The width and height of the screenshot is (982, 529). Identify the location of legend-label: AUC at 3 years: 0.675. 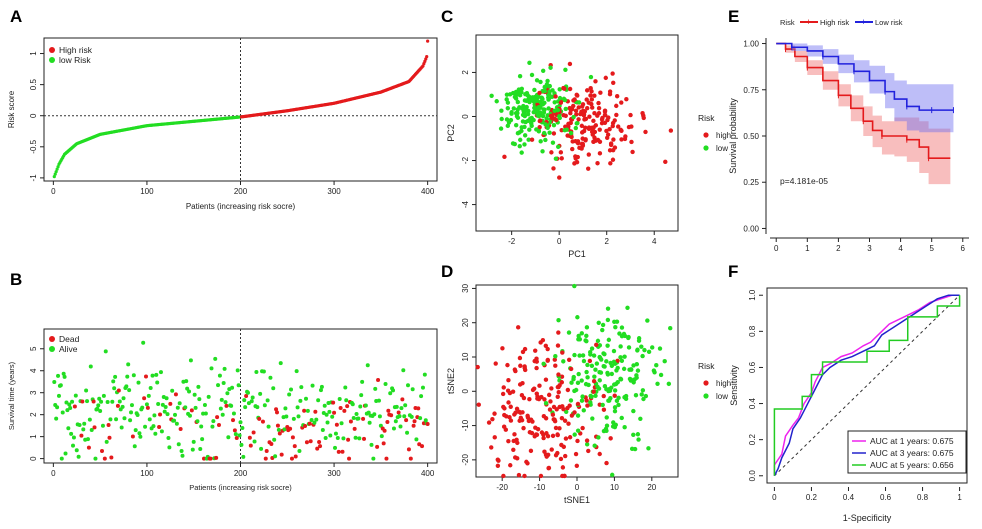
(912, 453).